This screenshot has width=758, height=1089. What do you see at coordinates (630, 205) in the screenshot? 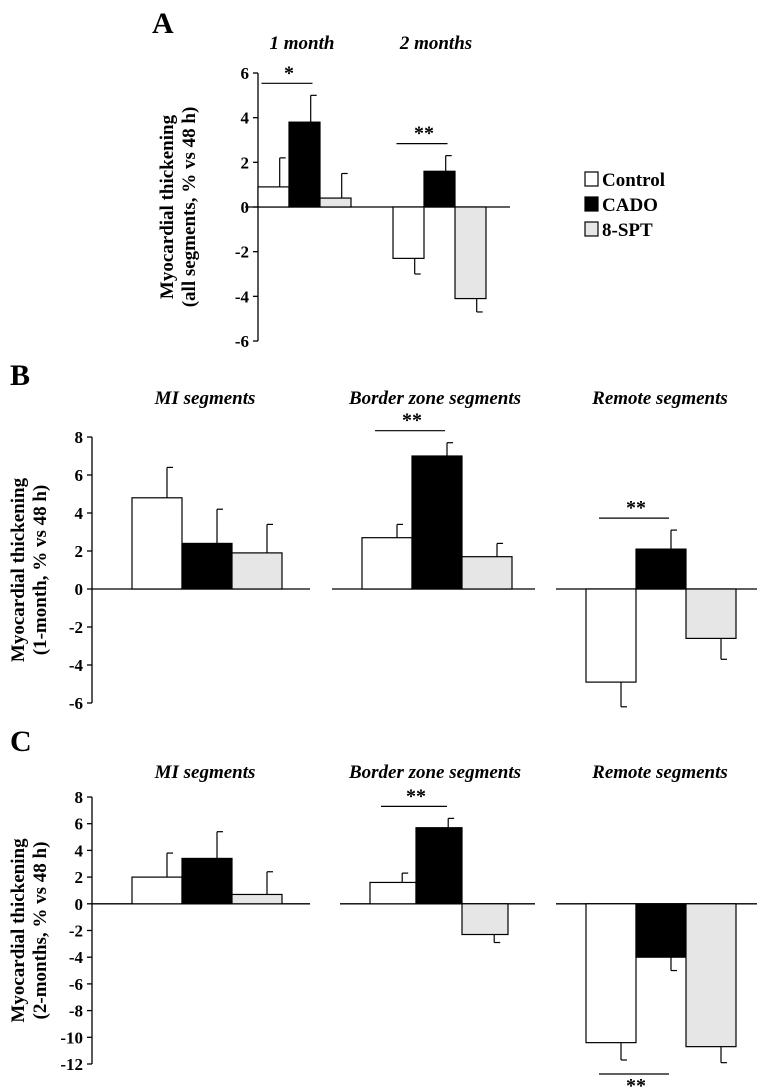
I see `legend-label: CADO` at bounding box center [630, 205].